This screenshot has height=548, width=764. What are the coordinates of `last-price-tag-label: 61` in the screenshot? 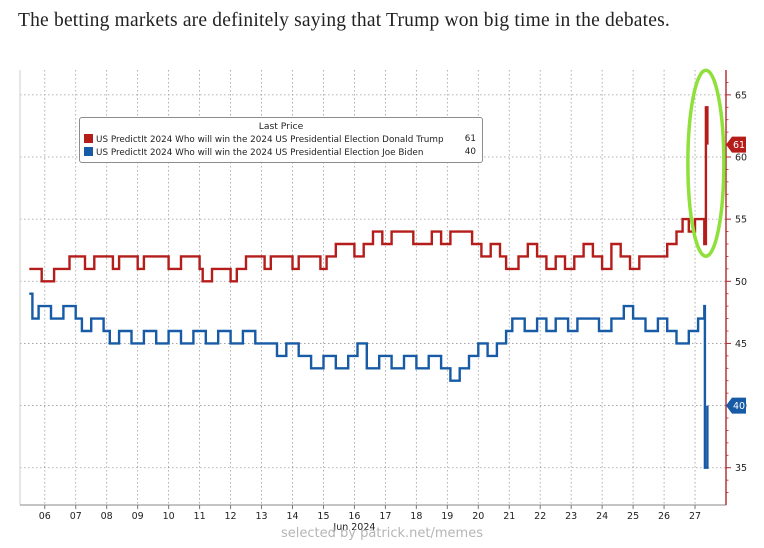 It's located at (739, 145).